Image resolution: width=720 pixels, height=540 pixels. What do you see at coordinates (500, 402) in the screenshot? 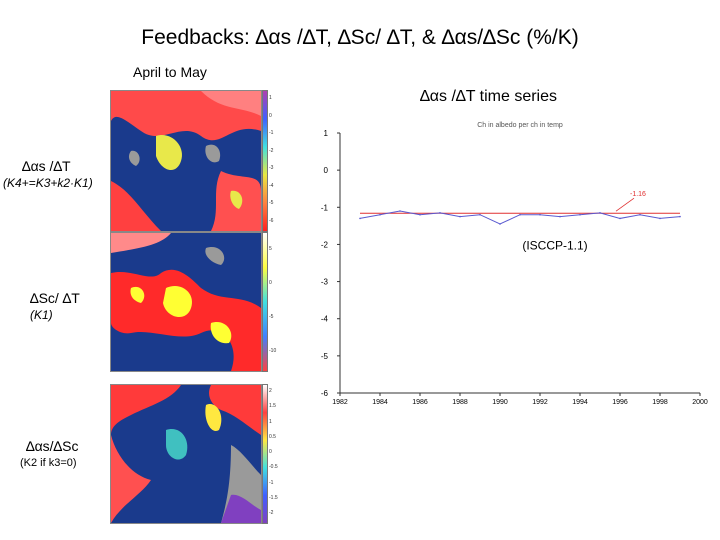
I see `x-tick-label: 1990` at bounding box center [500, 402].